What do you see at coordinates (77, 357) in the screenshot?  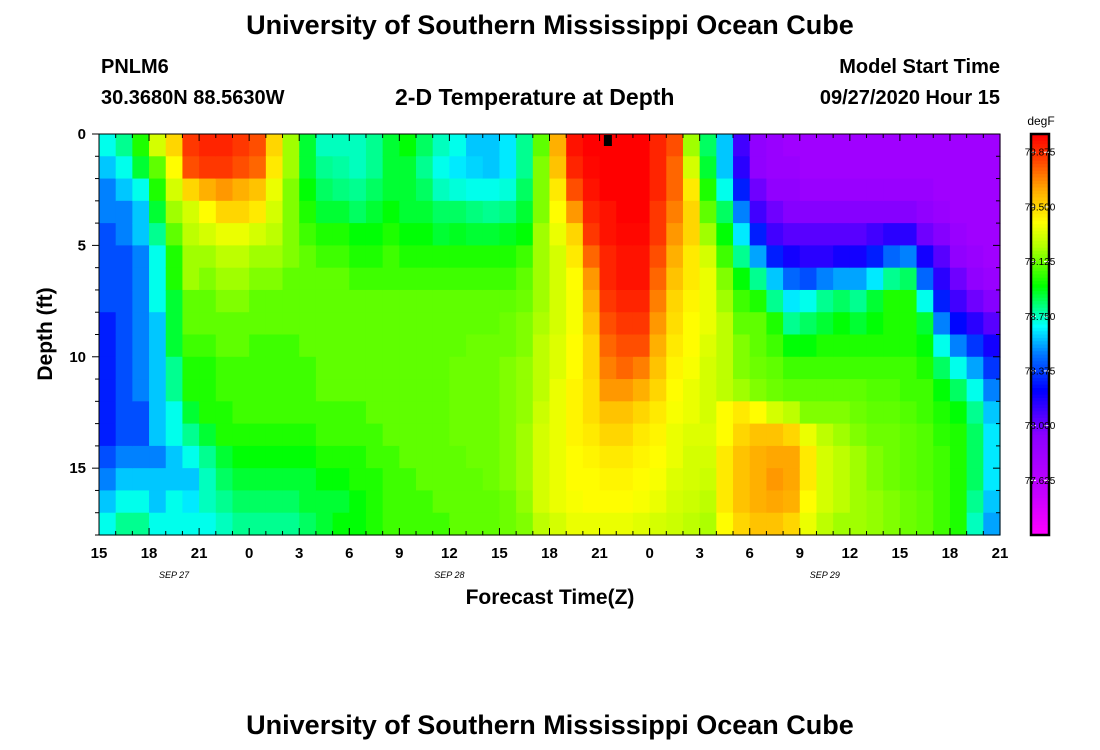 I see `y-tick-label: 10` at bounding box center [77, 357].